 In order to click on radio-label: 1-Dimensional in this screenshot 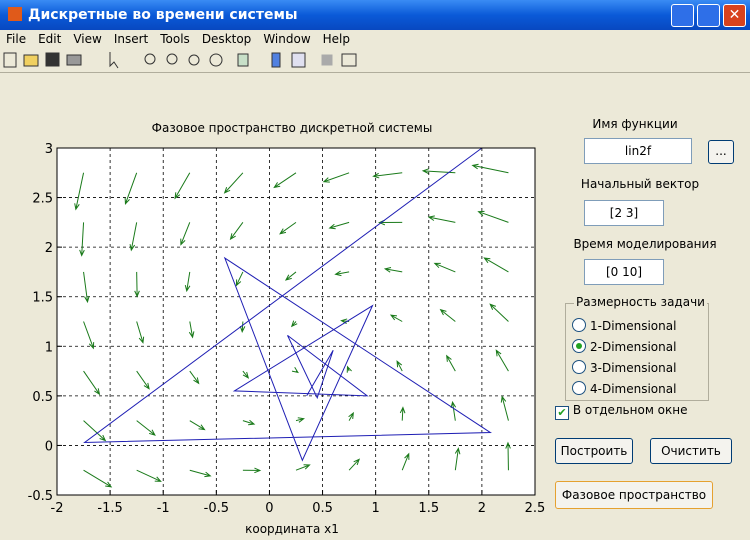, I will do `click(633, 326)`.